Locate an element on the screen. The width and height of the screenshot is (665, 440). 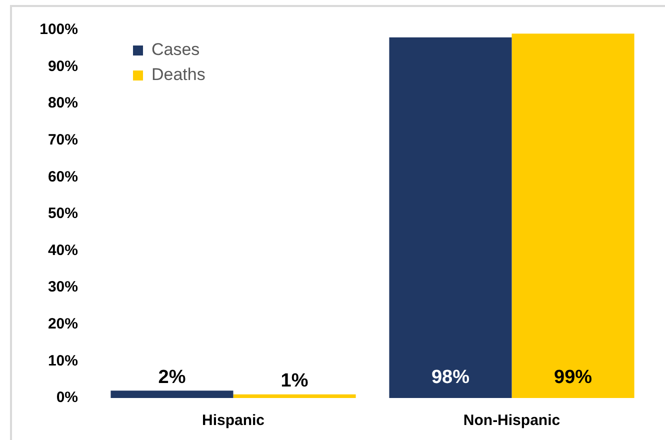
legend-label: Cases is located at coordinates (176, 50).